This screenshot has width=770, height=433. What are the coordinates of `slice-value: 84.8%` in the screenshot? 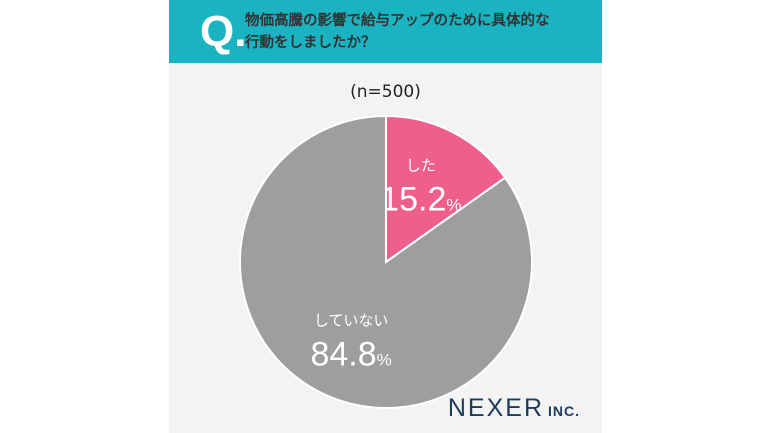 It's located at (350, 354).